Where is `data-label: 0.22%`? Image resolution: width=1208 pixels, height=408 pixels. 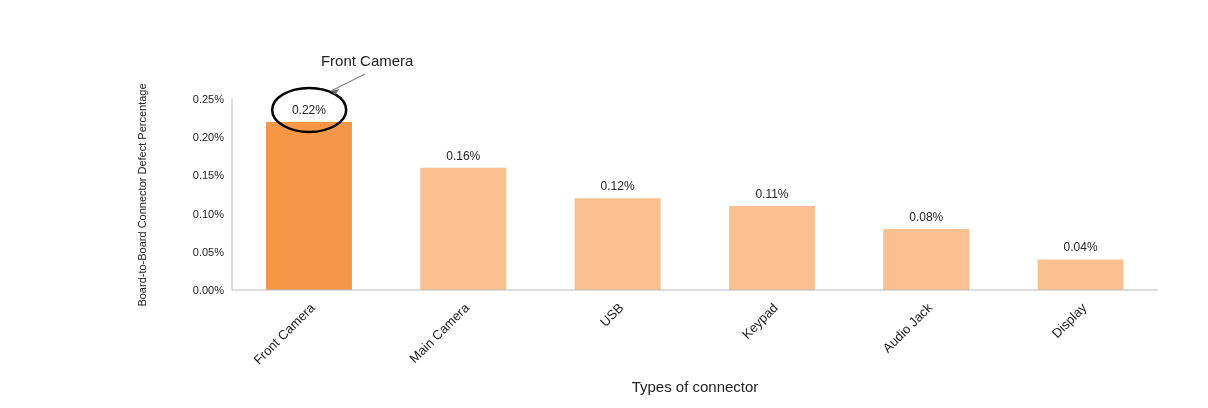 data-label: 0.22% is located at coordinates (309, 109).